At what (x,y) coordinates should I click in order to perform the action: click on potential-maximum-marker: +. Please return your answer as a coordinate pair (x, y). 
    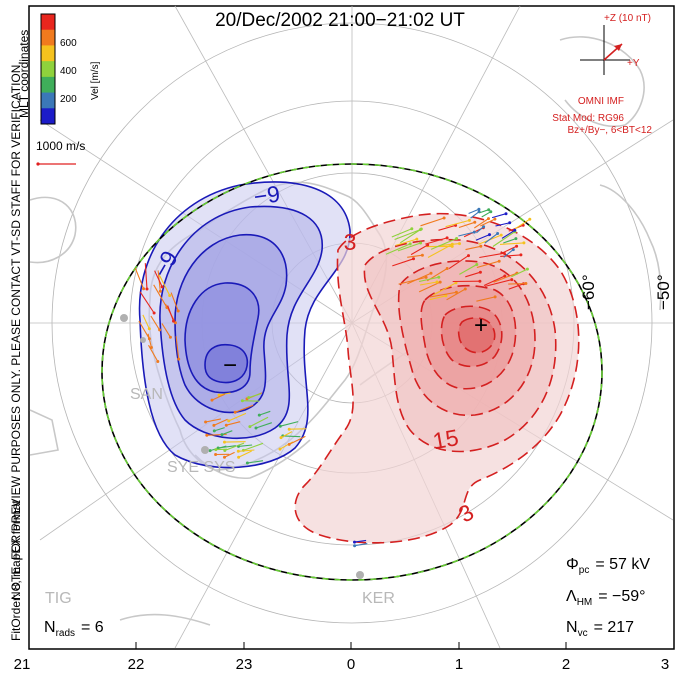
    Looking at the image, I should click on (481, 325).